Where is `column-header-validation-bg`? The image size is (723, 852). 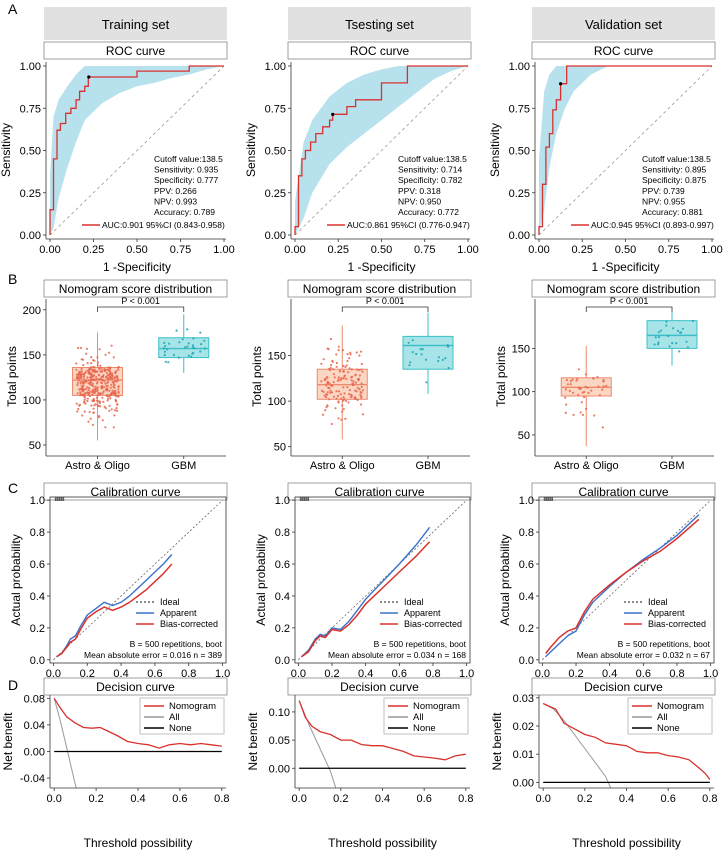
column-header-validation-bg is located at coordinates (623, 23).